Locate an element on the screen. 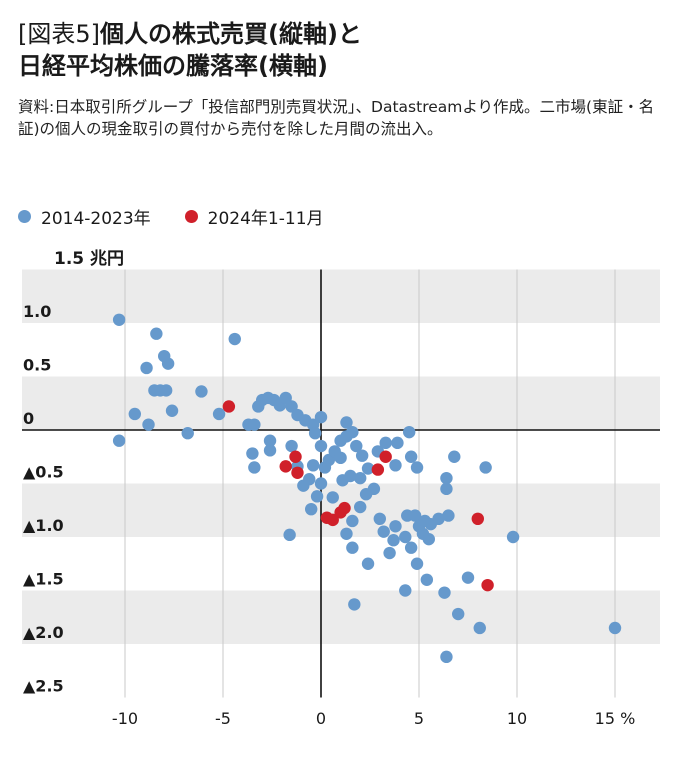  y-tick-label: ▲2.5 is located at coordinates (43, 686).